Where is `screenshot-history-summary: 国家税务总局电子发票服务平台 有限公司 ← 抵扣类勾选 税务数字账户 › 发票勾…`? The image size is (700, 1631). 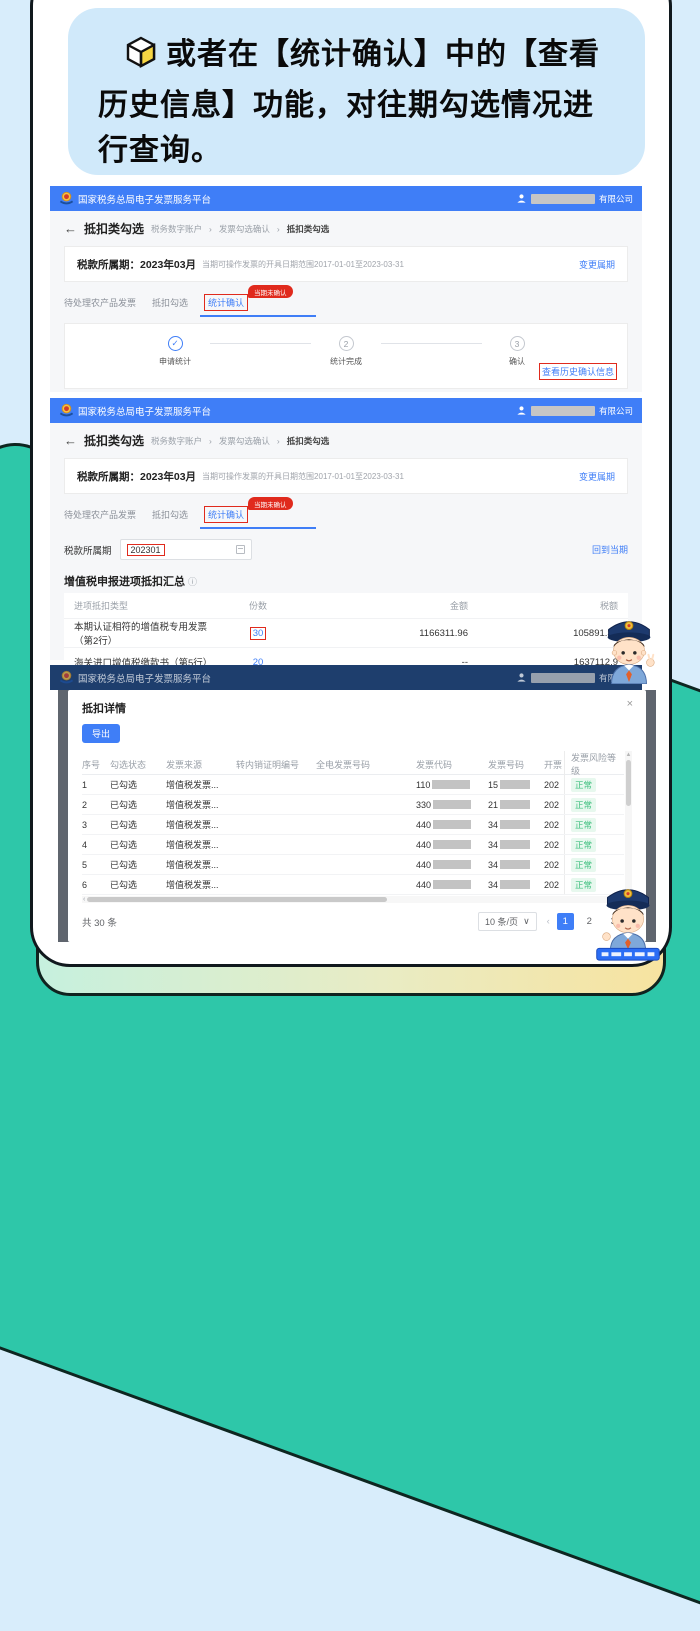
screenshot-history-summary: 国家税务总局电子发票服务平台 有限公司 ← 抵扣类勾选 税务数字账户 › 发票勾… is located at coordinates (346, 537).